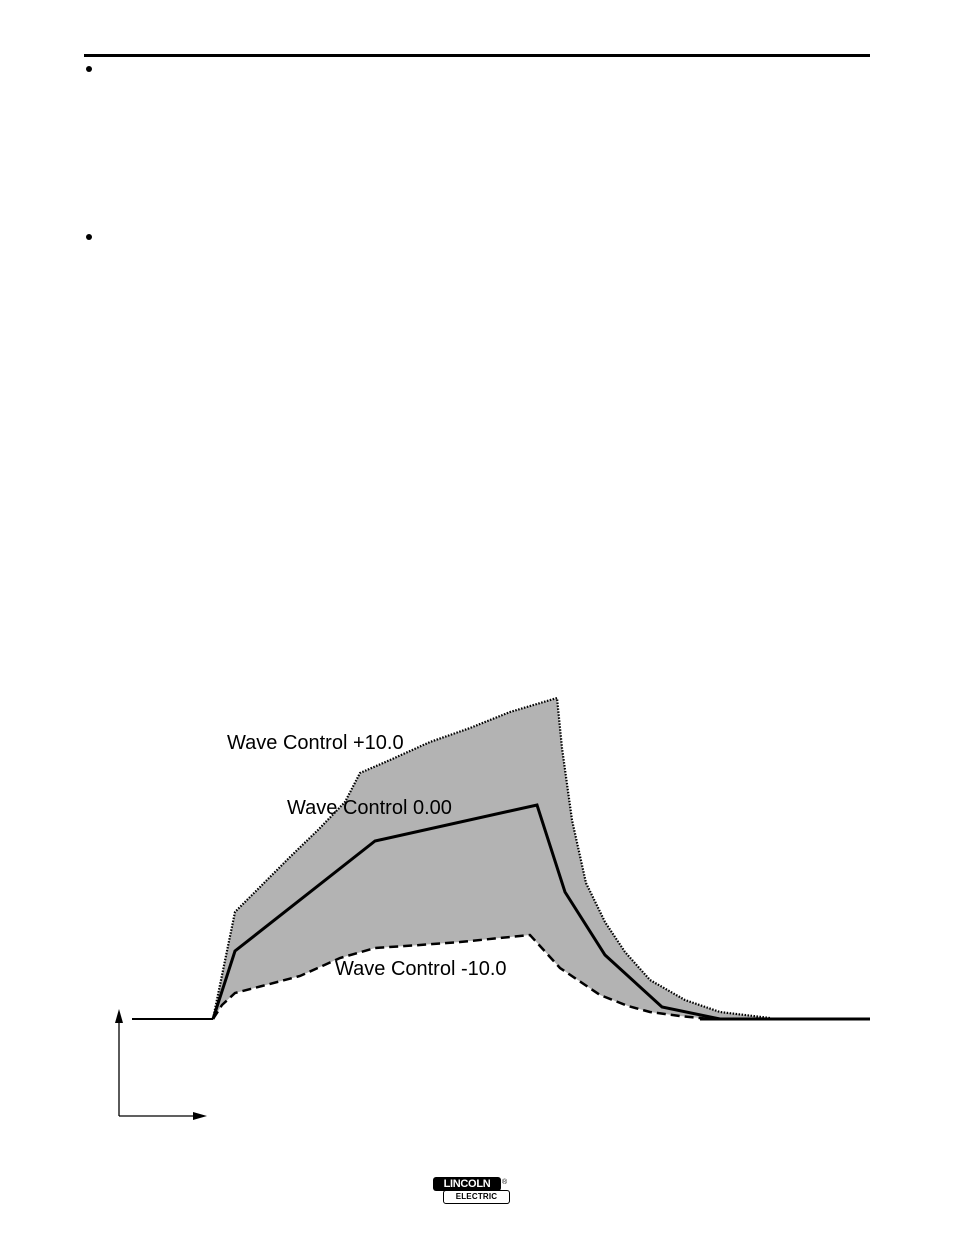  Describe the element at coordinates (476, 1197) in the screenshot. I see `logo-bottom-text: ELECTRIC` at that location.